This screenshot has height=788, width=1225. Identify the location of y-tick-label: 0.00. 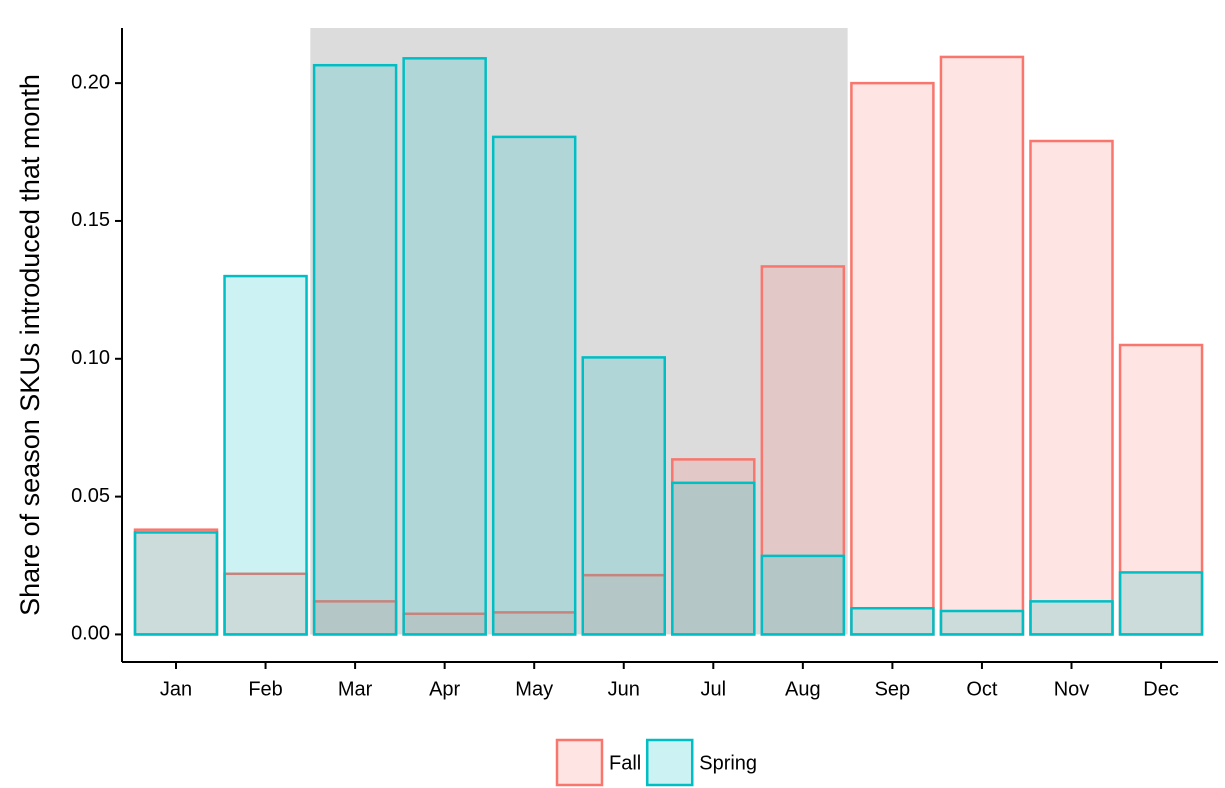
(90, 634).